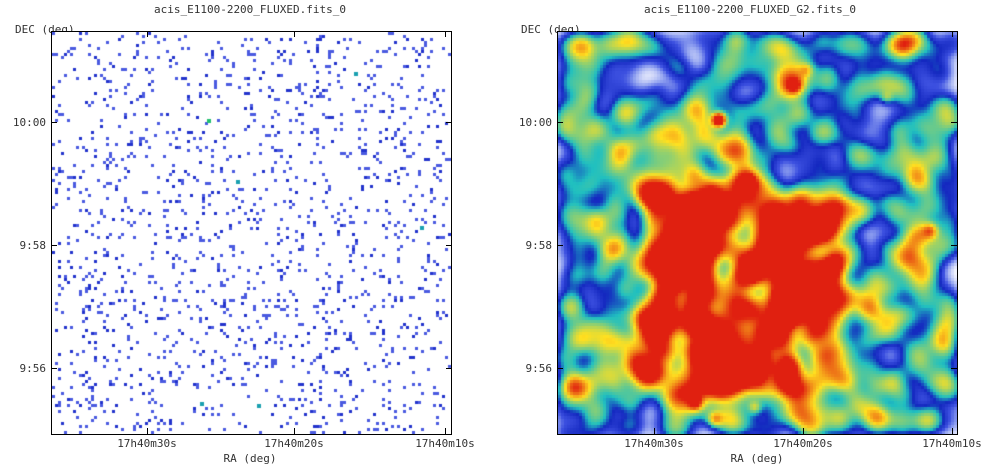  What do you see at coordinates (750, 9) in the screenshot?
I see `panel-title: acis_E1100-2200_FLUXED_G2.fits_0` at bounding box center [750, 9].